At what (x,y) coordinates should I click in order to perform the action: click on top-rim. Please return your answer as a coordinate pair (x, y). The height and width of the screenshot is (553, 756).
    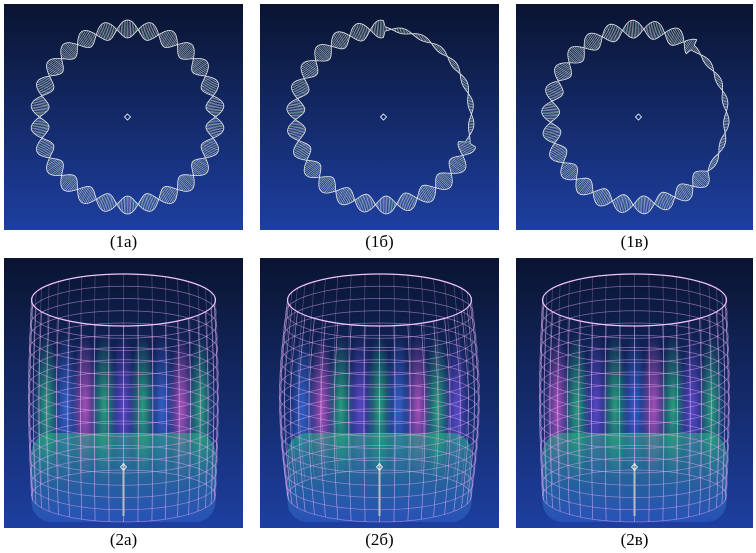
    Looking at the image, I should click on (634, 300).